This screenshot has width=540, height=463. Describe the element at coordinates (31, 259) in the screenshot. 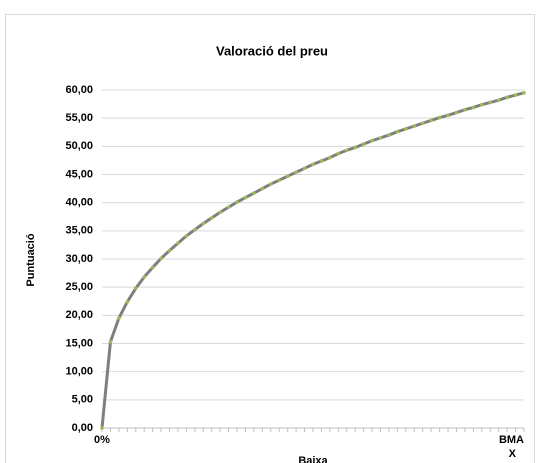

I see `y-axis-title: Puntuació` at that location.